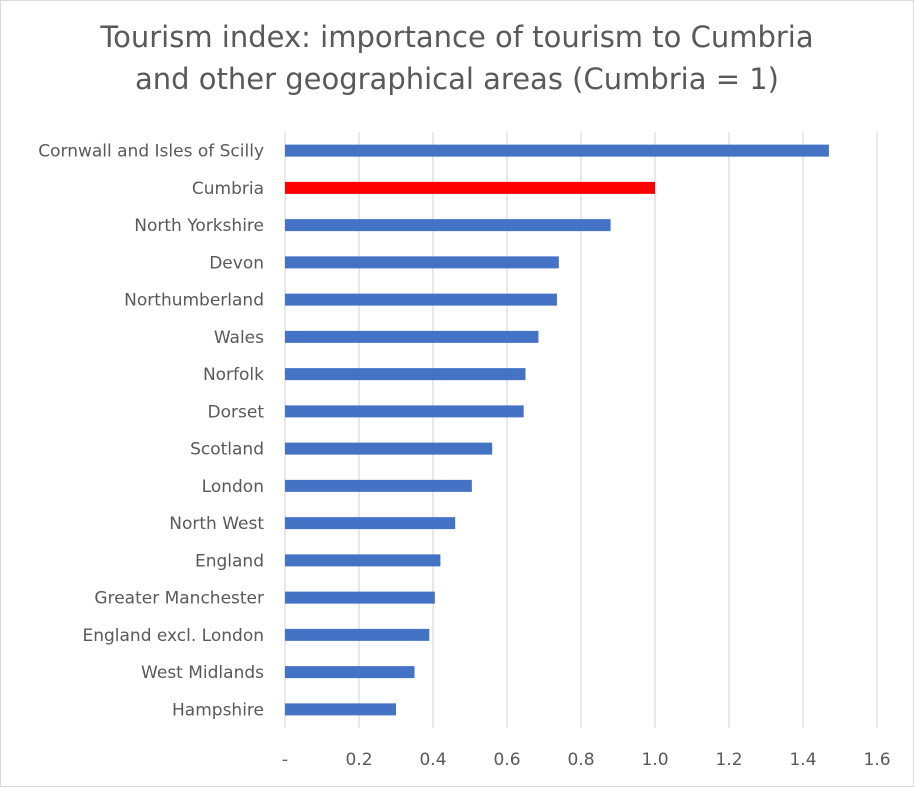  I want to click on x-tick-label: 0.4, so click(432, 760).